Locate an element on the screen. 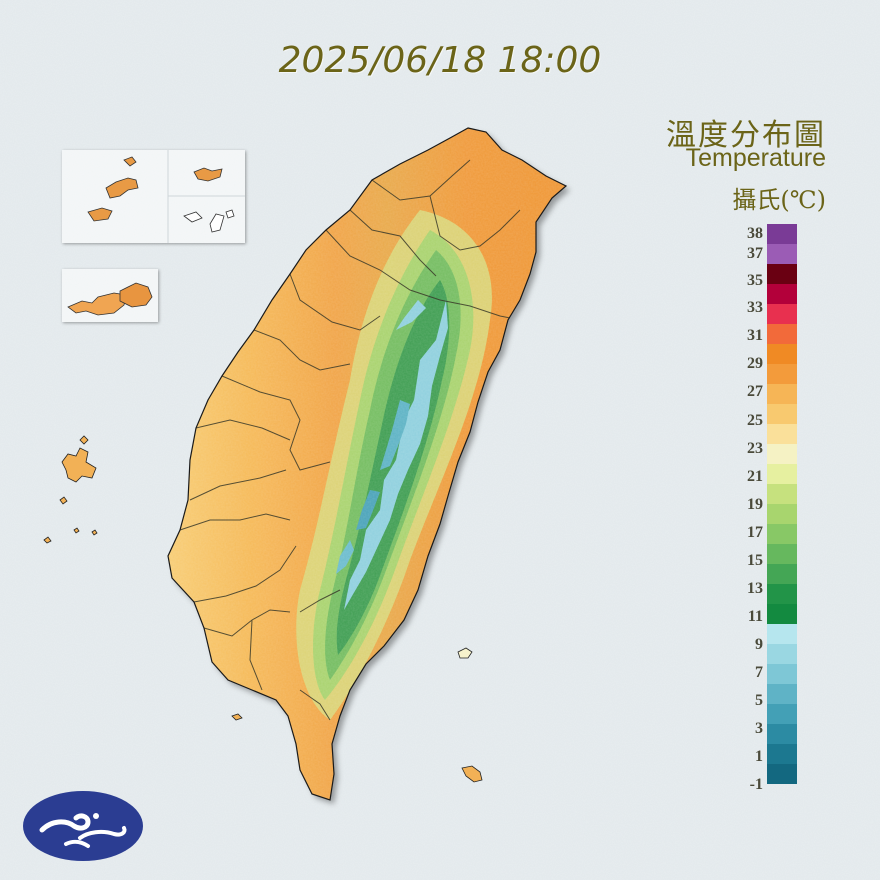  colorbar-tick-label: -1 is located at coordinates (756, 784).